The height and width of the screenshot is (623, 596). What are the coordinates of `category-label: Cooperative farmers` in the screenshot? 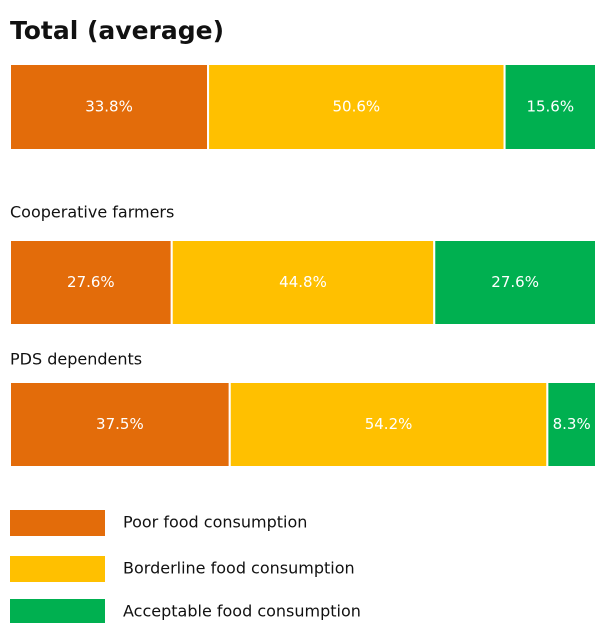 It's located at (92, 212).